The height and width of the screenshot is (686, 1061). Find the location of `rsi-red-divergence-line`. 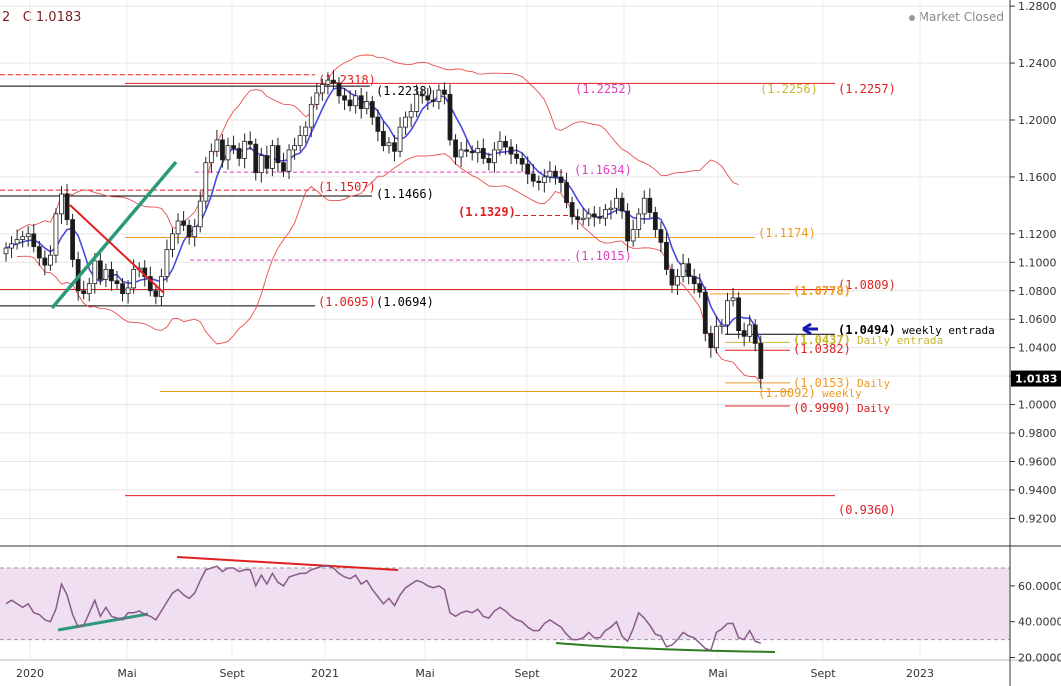

rsi-red-divergence-line is located at coordinates (287, 563).